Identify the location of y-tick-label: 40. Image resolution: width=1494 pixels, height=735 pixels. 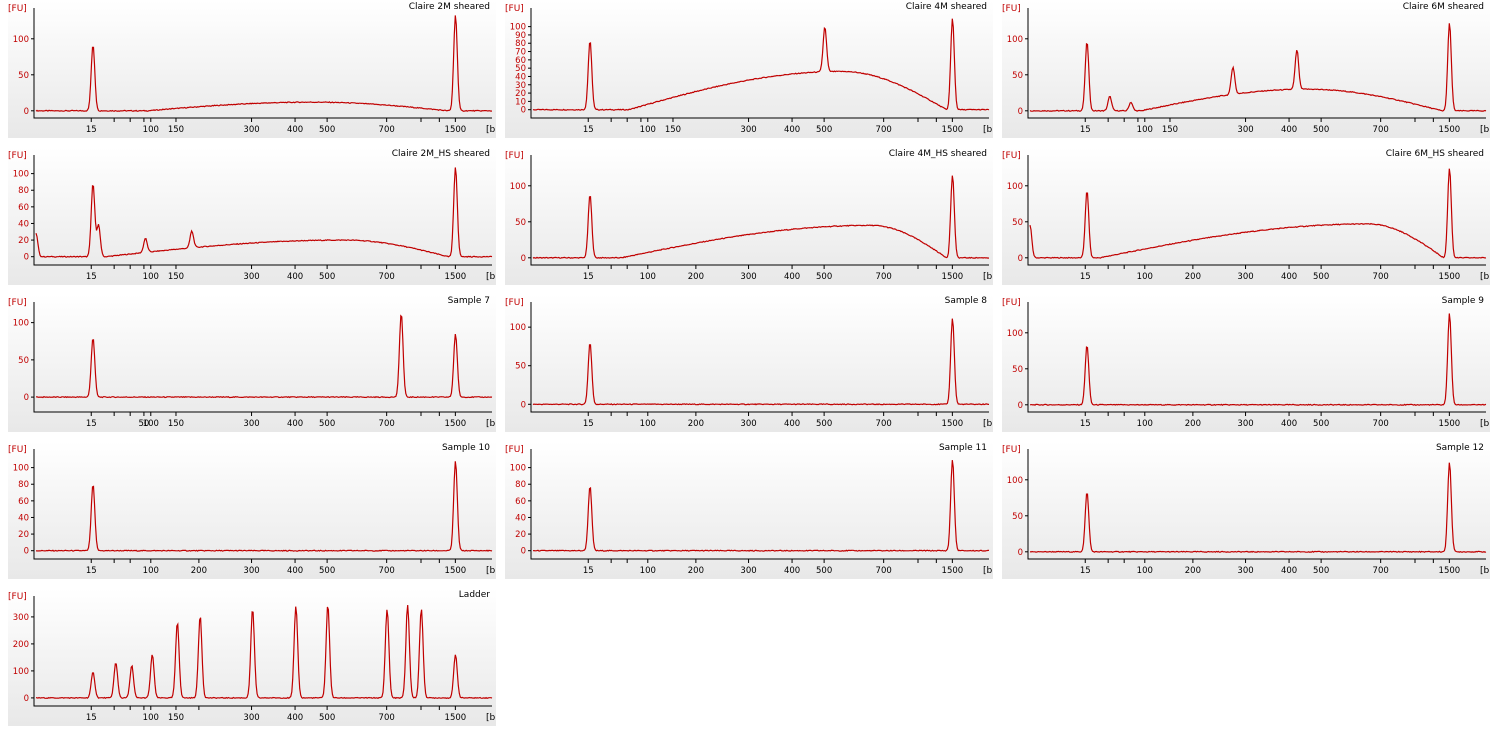
(23, 224).